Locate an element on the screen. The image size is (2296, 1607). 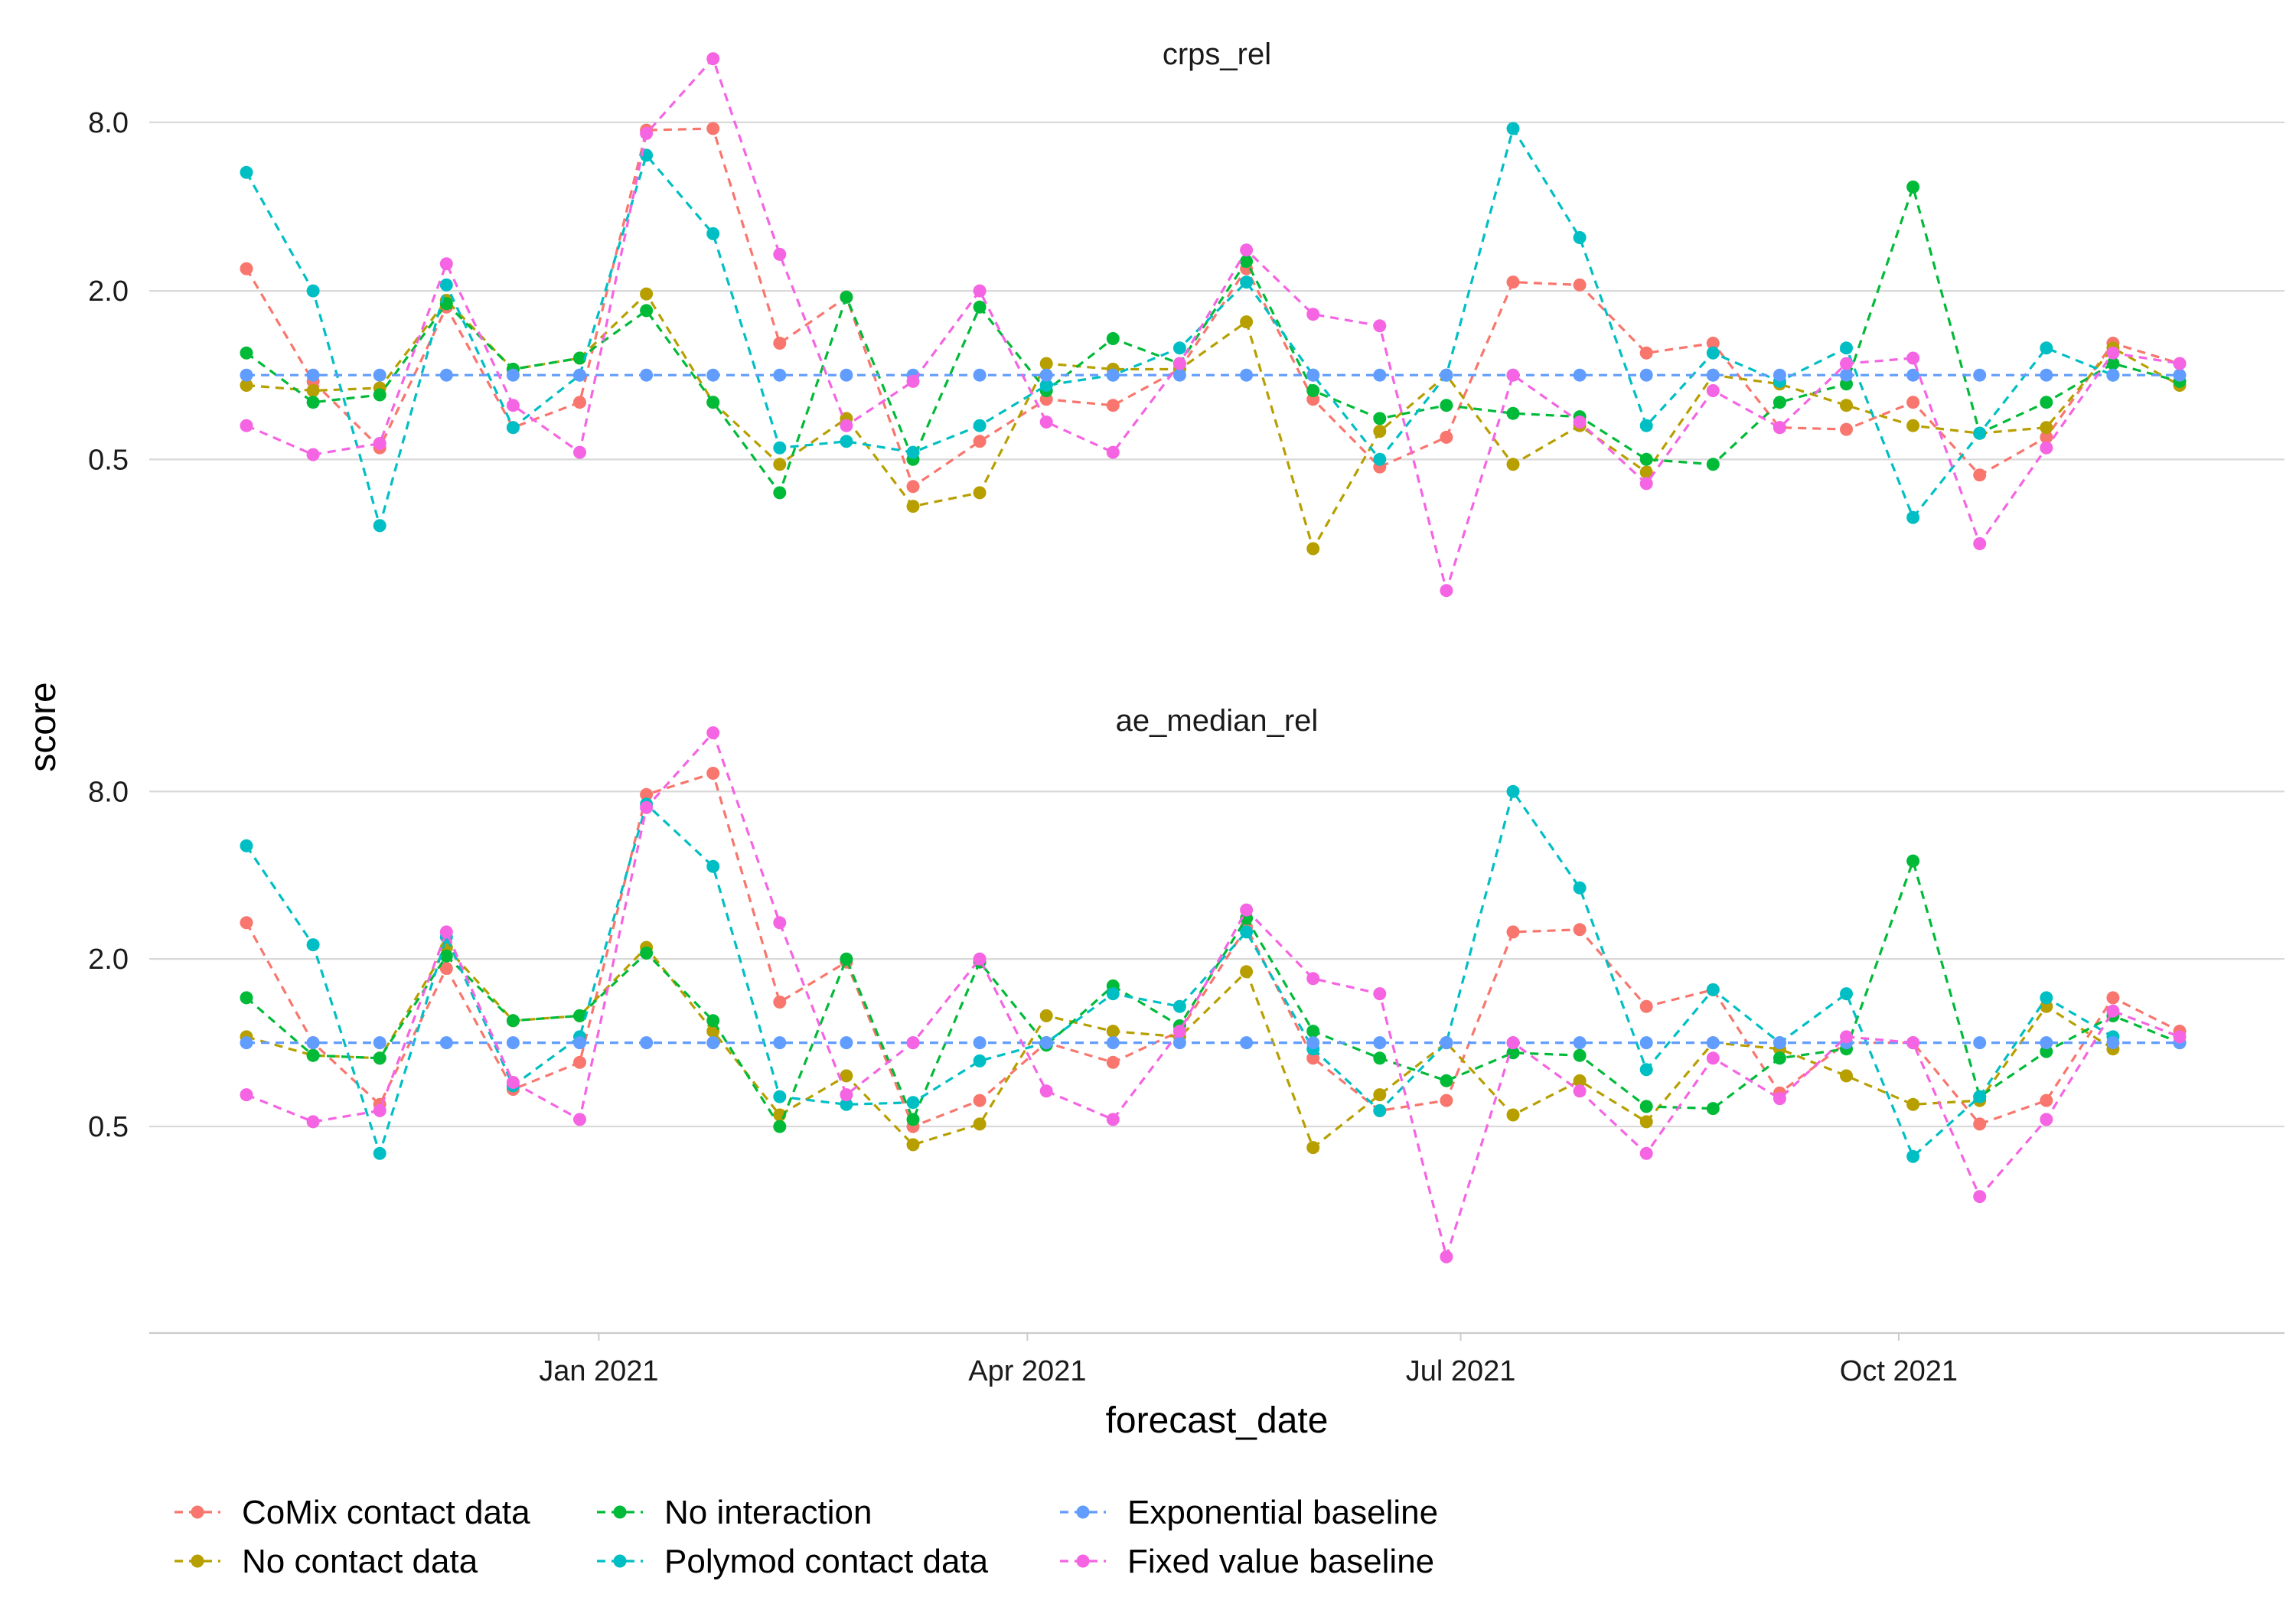
ae-median-rel-y-tick-label: 0.5 is located at coordinates (108, 1127).